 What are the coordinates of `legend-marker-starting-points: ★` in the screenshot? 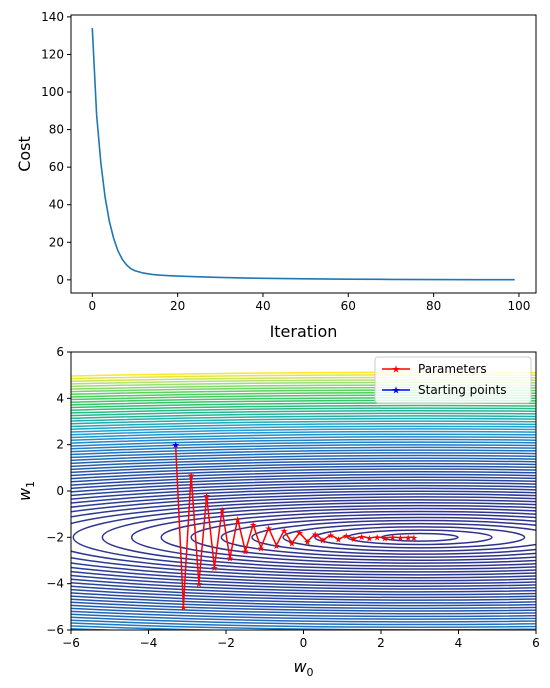 It's located at (396, 391).